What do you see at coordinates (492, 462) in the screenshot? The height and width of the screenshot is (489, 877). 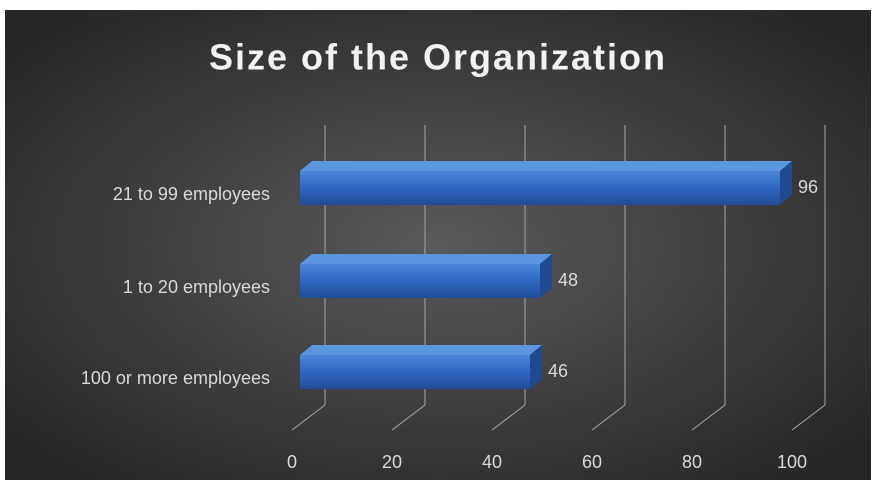 I see `x-tick-label: 40` at bounding box center [492, 462].